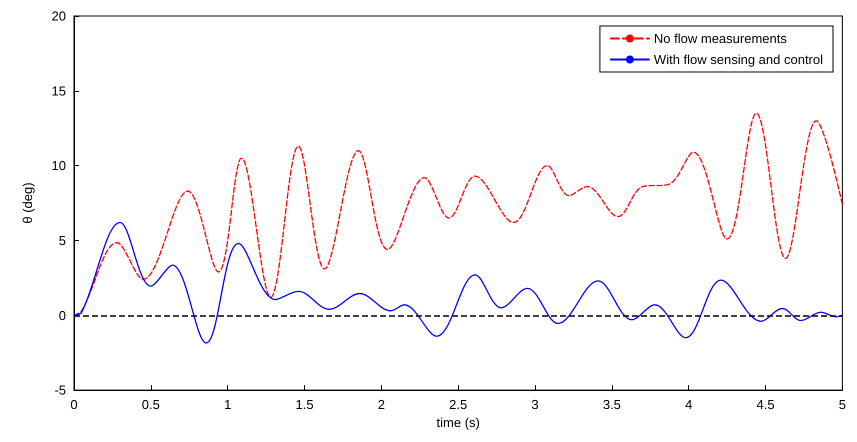 This screenshot has height=442, width=857. What do you see at coordinates (304, 404) in the screenshot?
I see `x-tick-label: 1.5` at bounding box center [304, 404].